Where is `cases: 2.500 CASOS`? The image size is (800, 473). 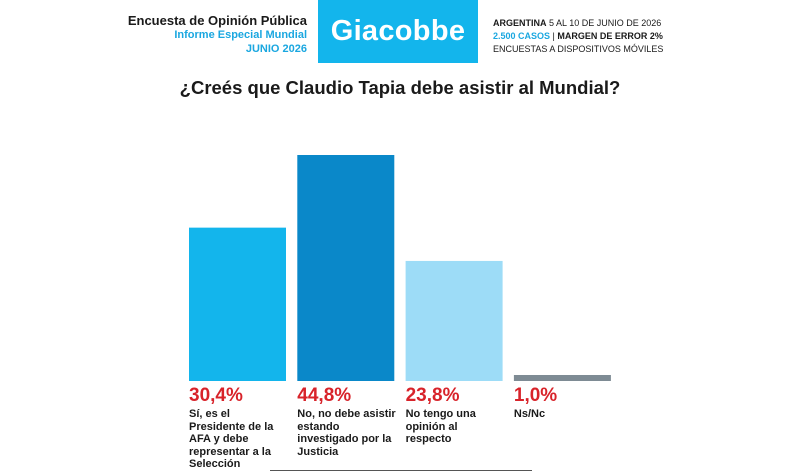
cases: 2.500 CASOS is located at coordinates (522, 36).